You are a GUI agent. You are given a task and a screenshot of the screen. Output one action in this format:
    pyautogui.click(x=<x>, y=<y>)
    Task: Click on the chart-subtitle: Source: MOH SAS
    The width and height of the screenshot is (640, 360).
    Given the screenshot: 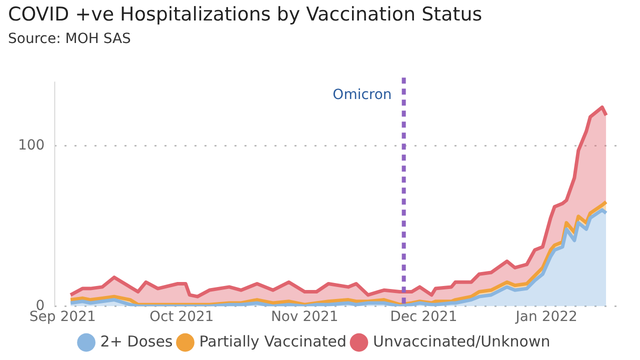 What is the action you would take?
    pyautogui.click(x=70, y=38)
    